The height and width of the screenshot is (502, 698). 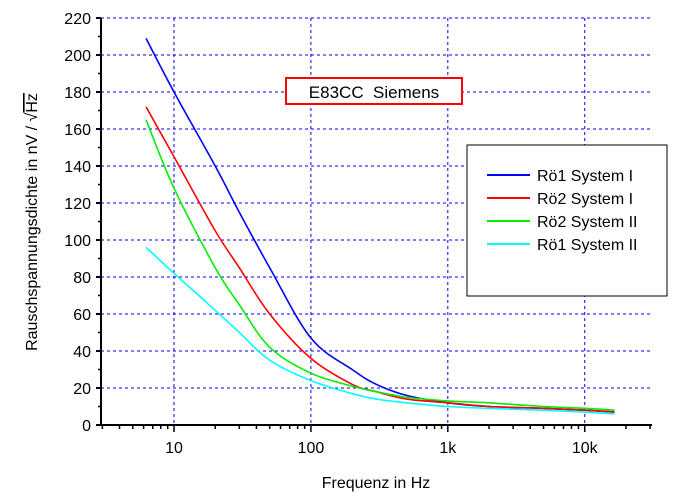 I want to click on svg-text:Rauschspannungsdichte in nV /: Rauschspannungsdichte in nV / √Hz, so click(x=32, y=222).